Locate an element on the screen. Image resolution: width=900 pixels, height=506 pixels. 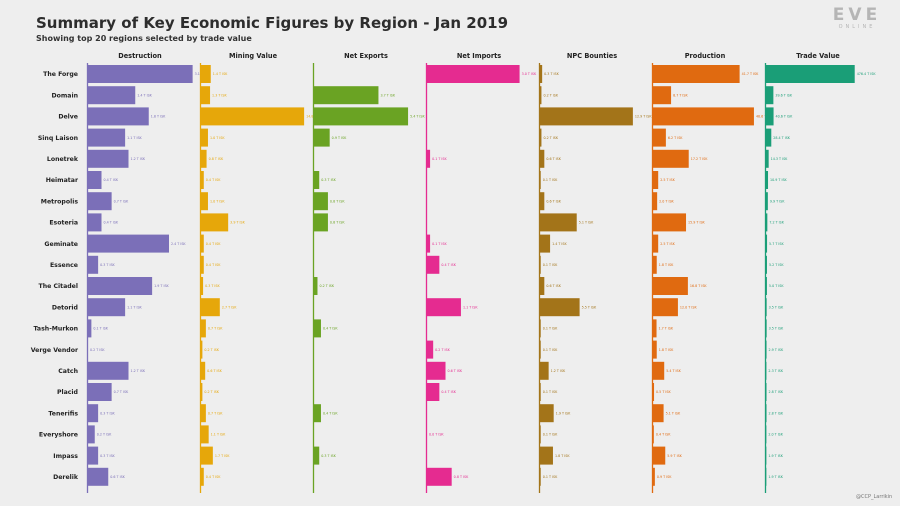
bar-mining-value-catch is located at coordinates (203, 370).